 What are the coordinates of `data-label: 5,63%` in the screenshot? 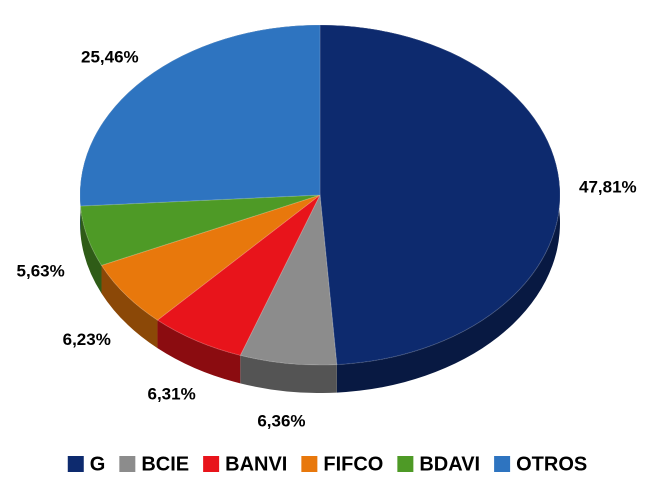 It's located at (41, 270).